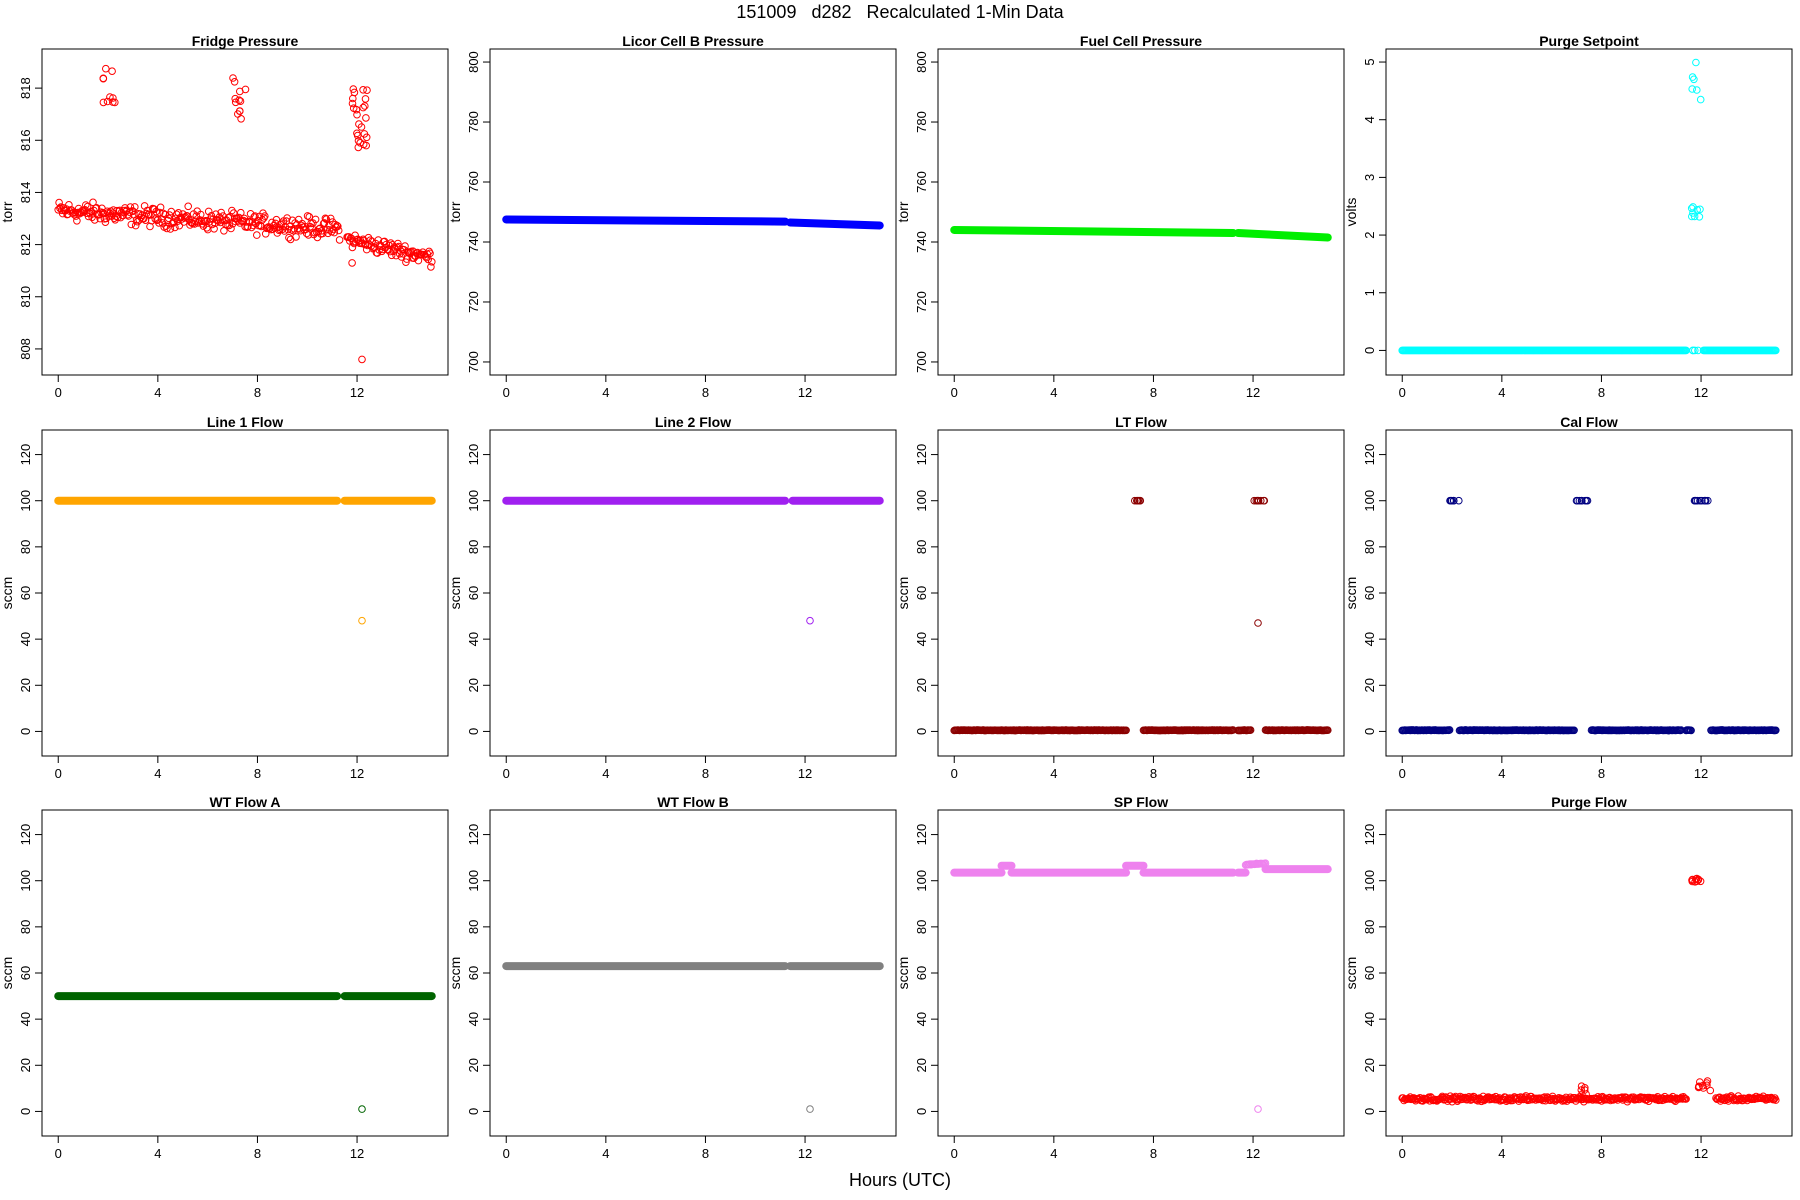 Image resolution: width=1800 pixels, height=1200 pixels. What do you see at coordinates (1589, 41) in the screenshot?
I see `panel-title: Purge Setpoint` at bounding box center [1589, 41].